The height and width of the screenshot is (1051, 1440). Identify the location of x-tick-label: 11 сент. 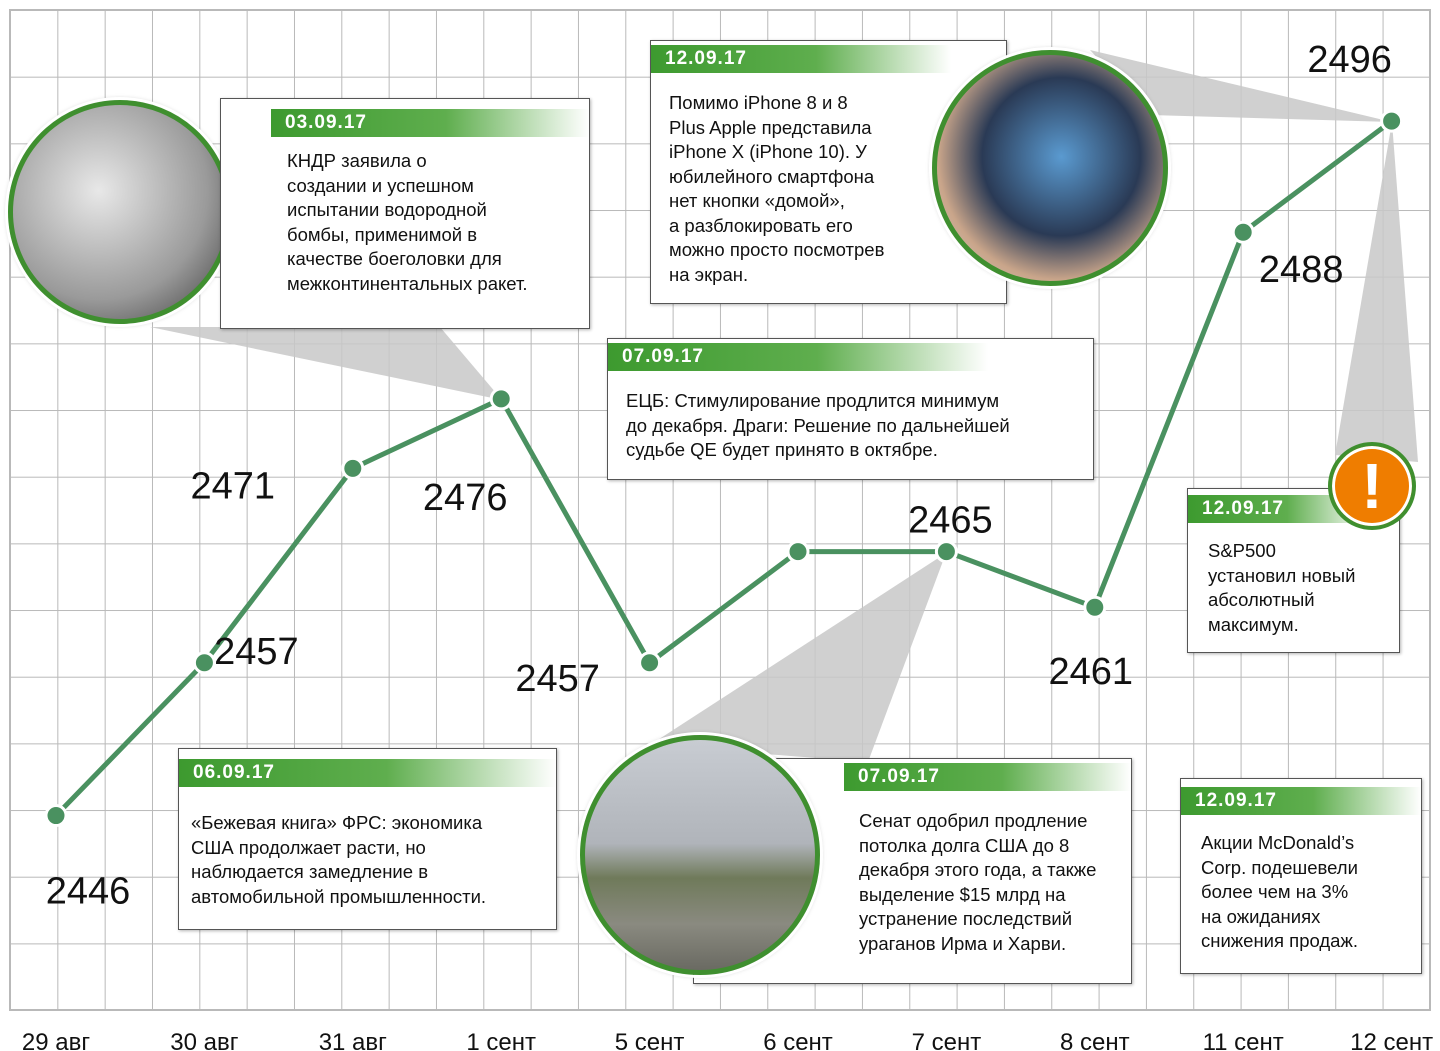
(1243, 1040).